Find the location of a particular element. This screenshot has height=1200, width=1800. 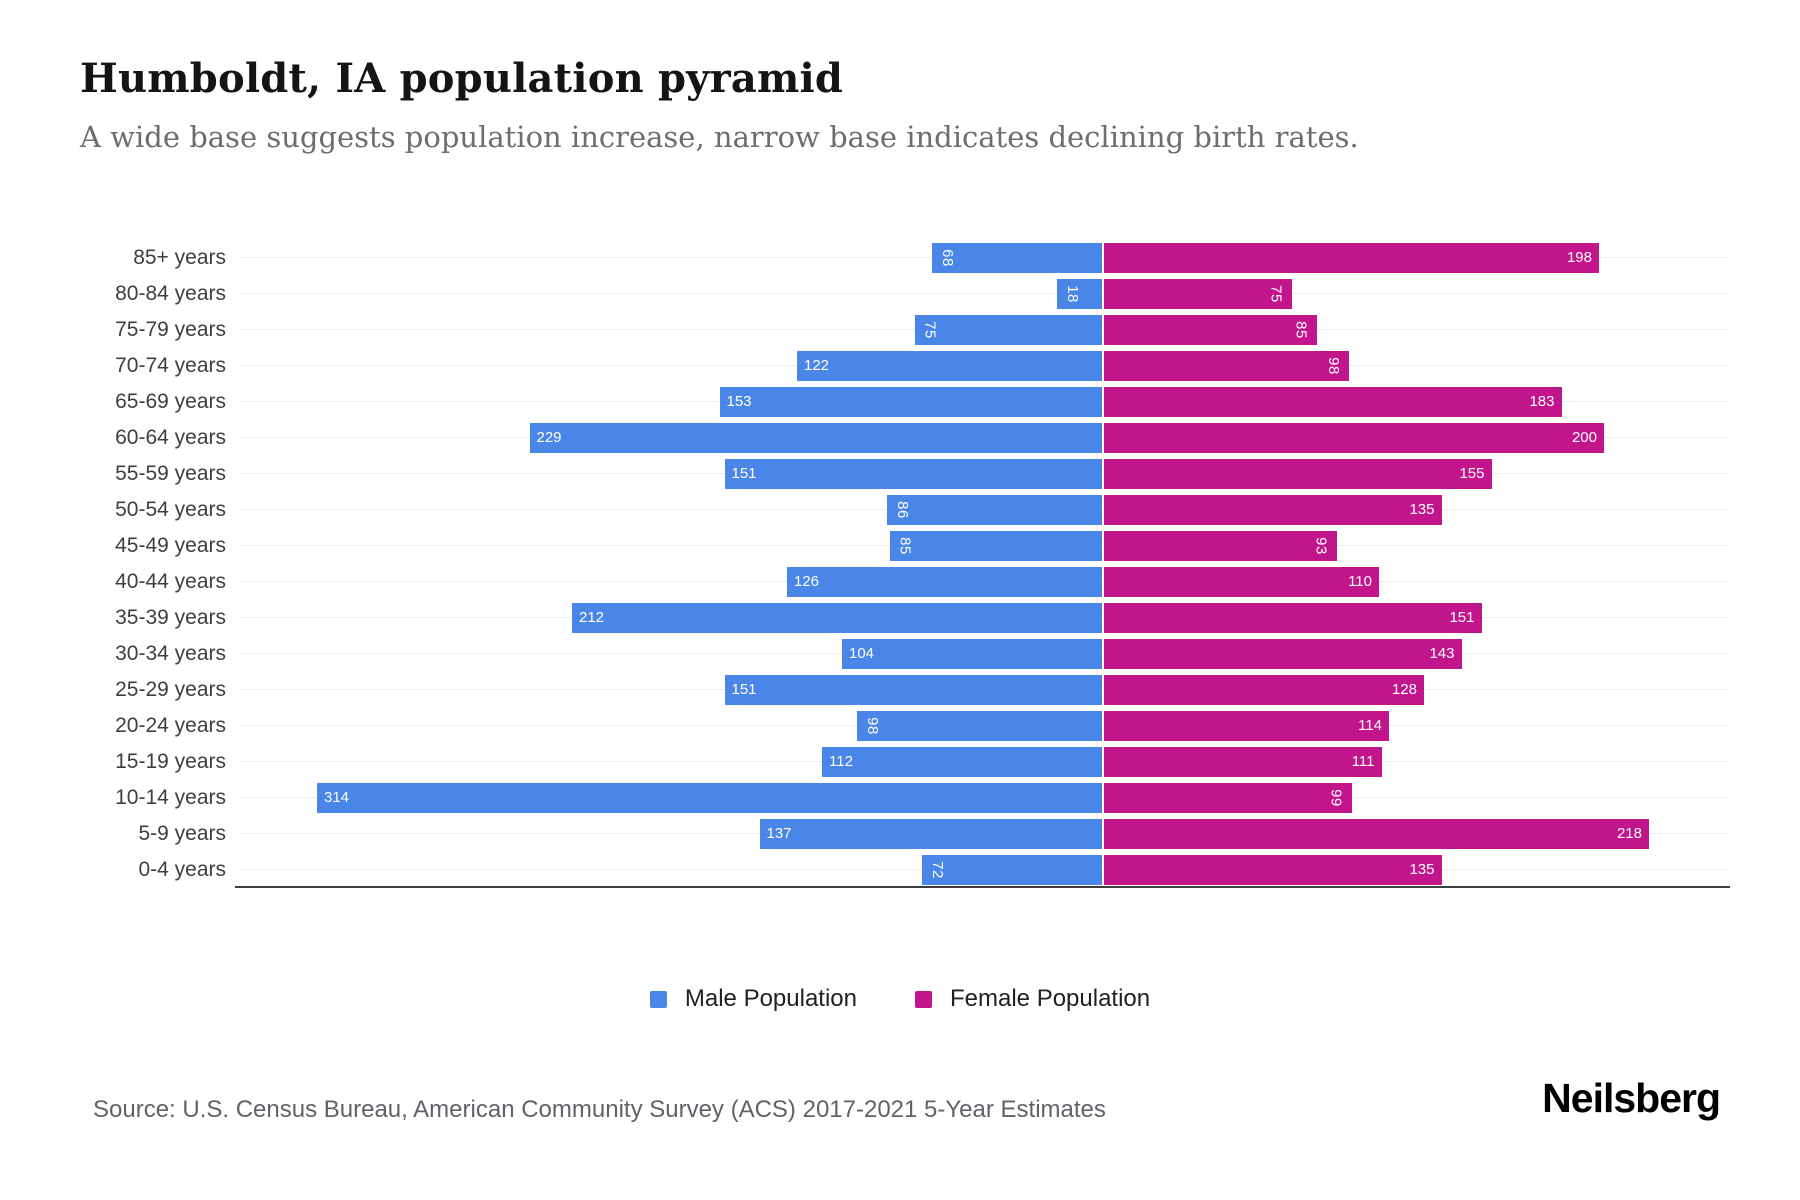

age-group-label: 20-24 years is located at coordinates (170, 725).